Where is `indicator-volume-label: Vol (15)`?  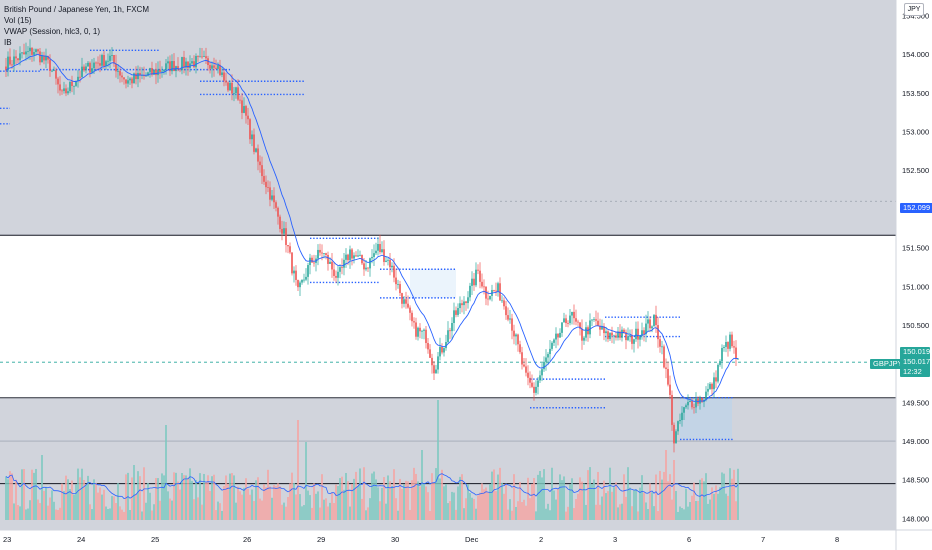
indicator-volume-label: Vol (15) is located at coordinates (18, 20).